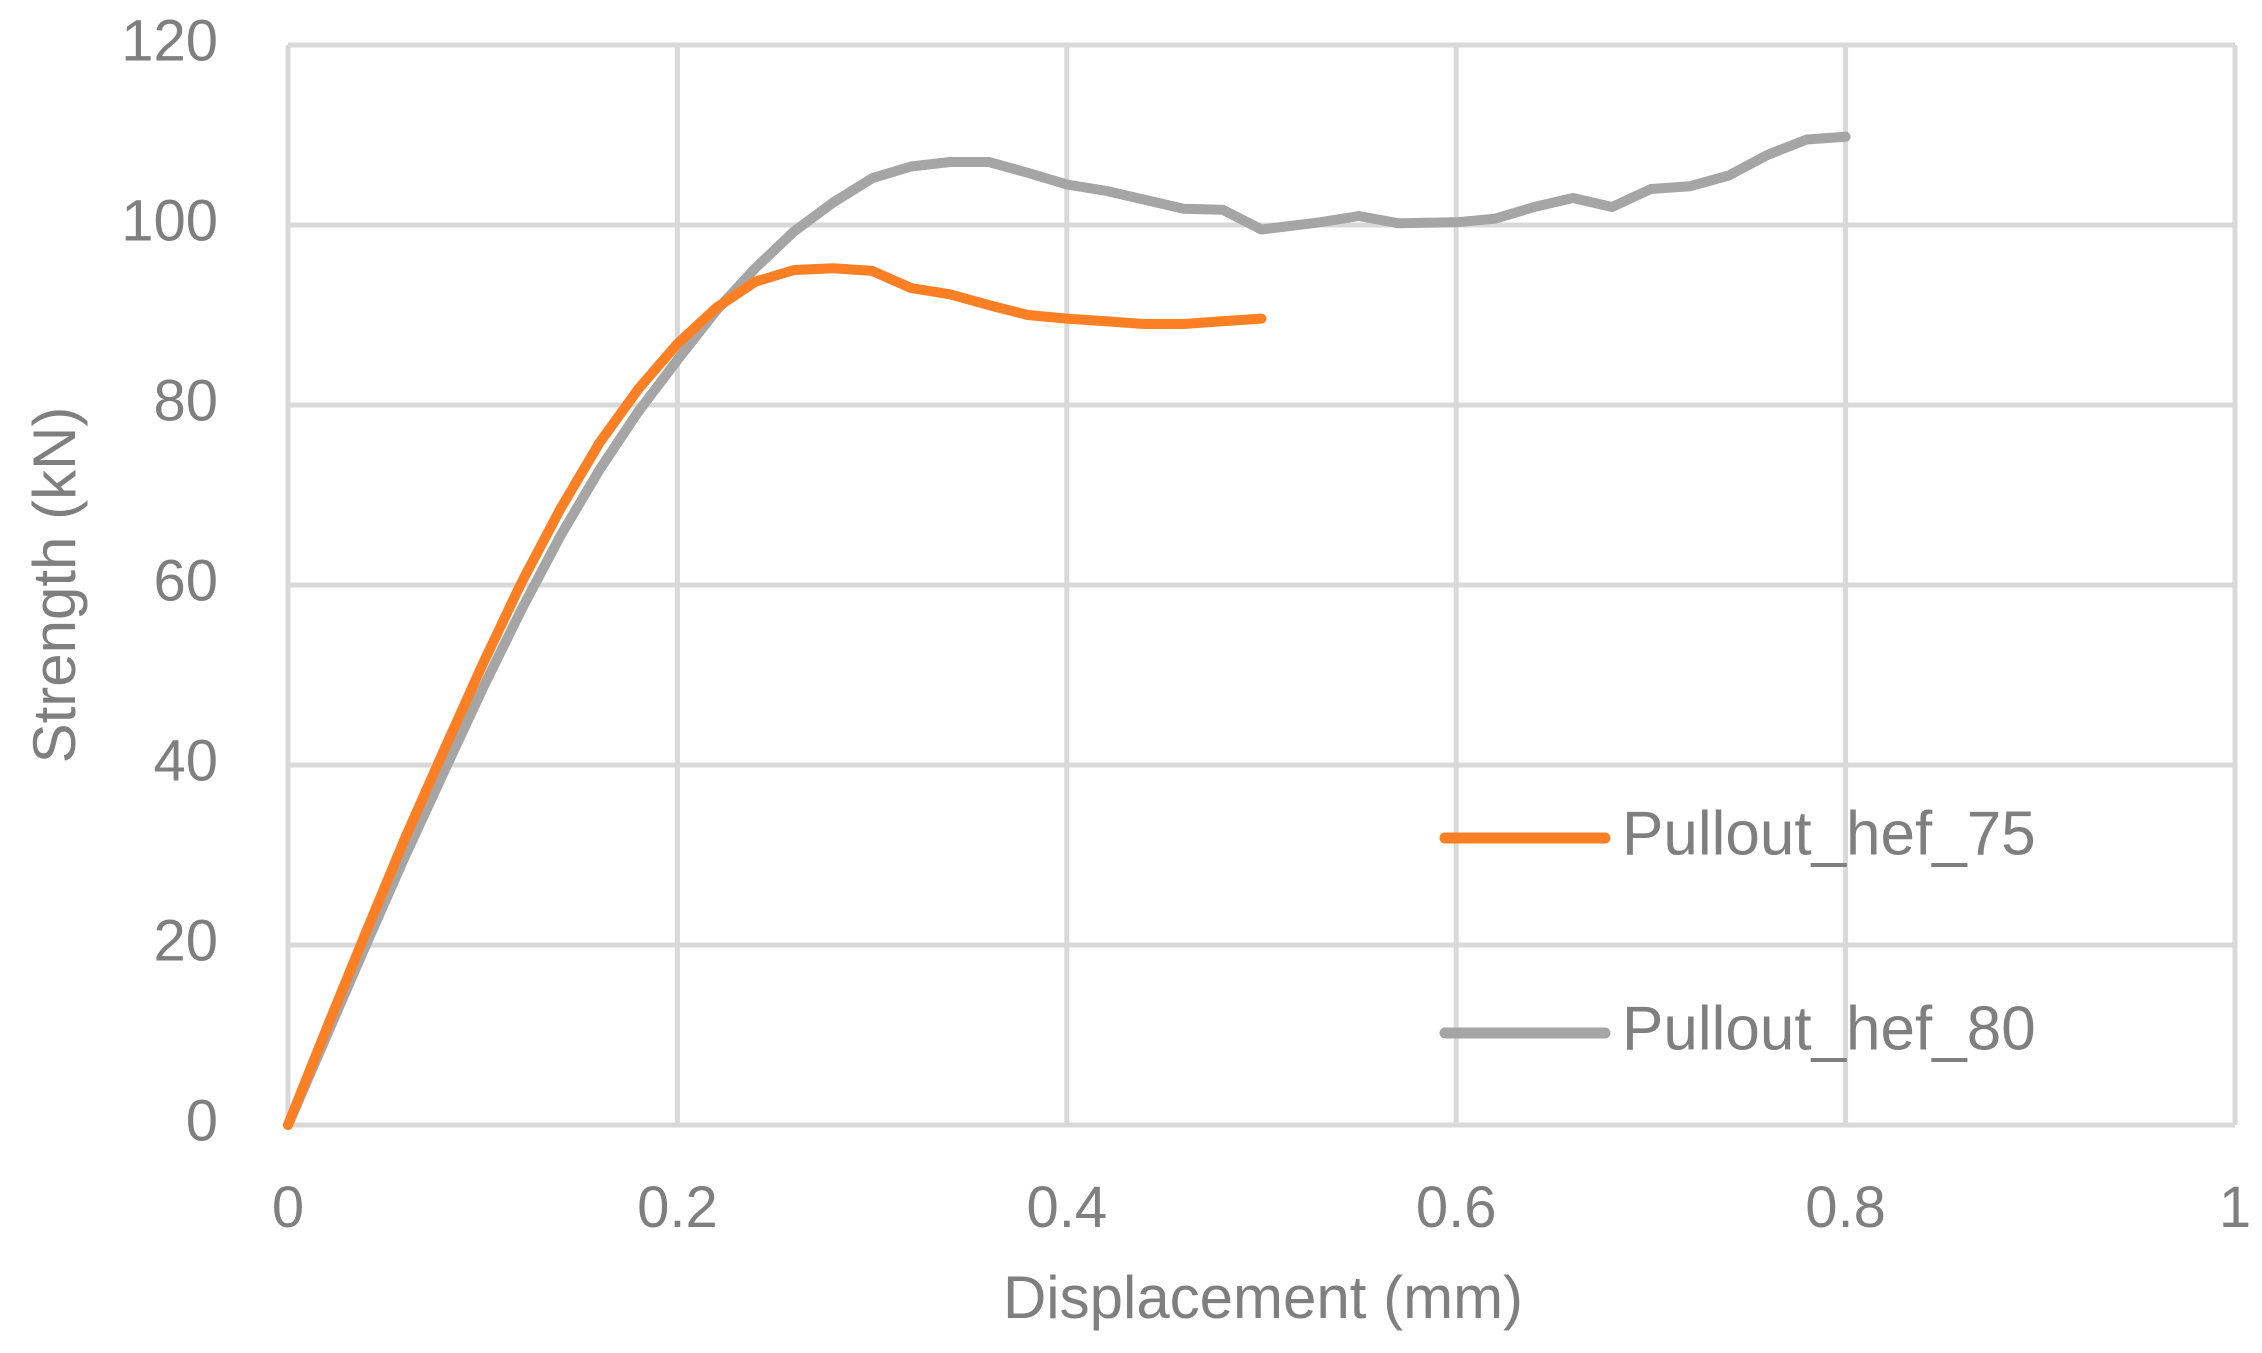 The width and height of the screenshot is (2262, 1353). What do you see at coordinates (54, 585) in the screenshot?
I see `y-axis-title: Strength (kN)` at bounding box center [54, 585].